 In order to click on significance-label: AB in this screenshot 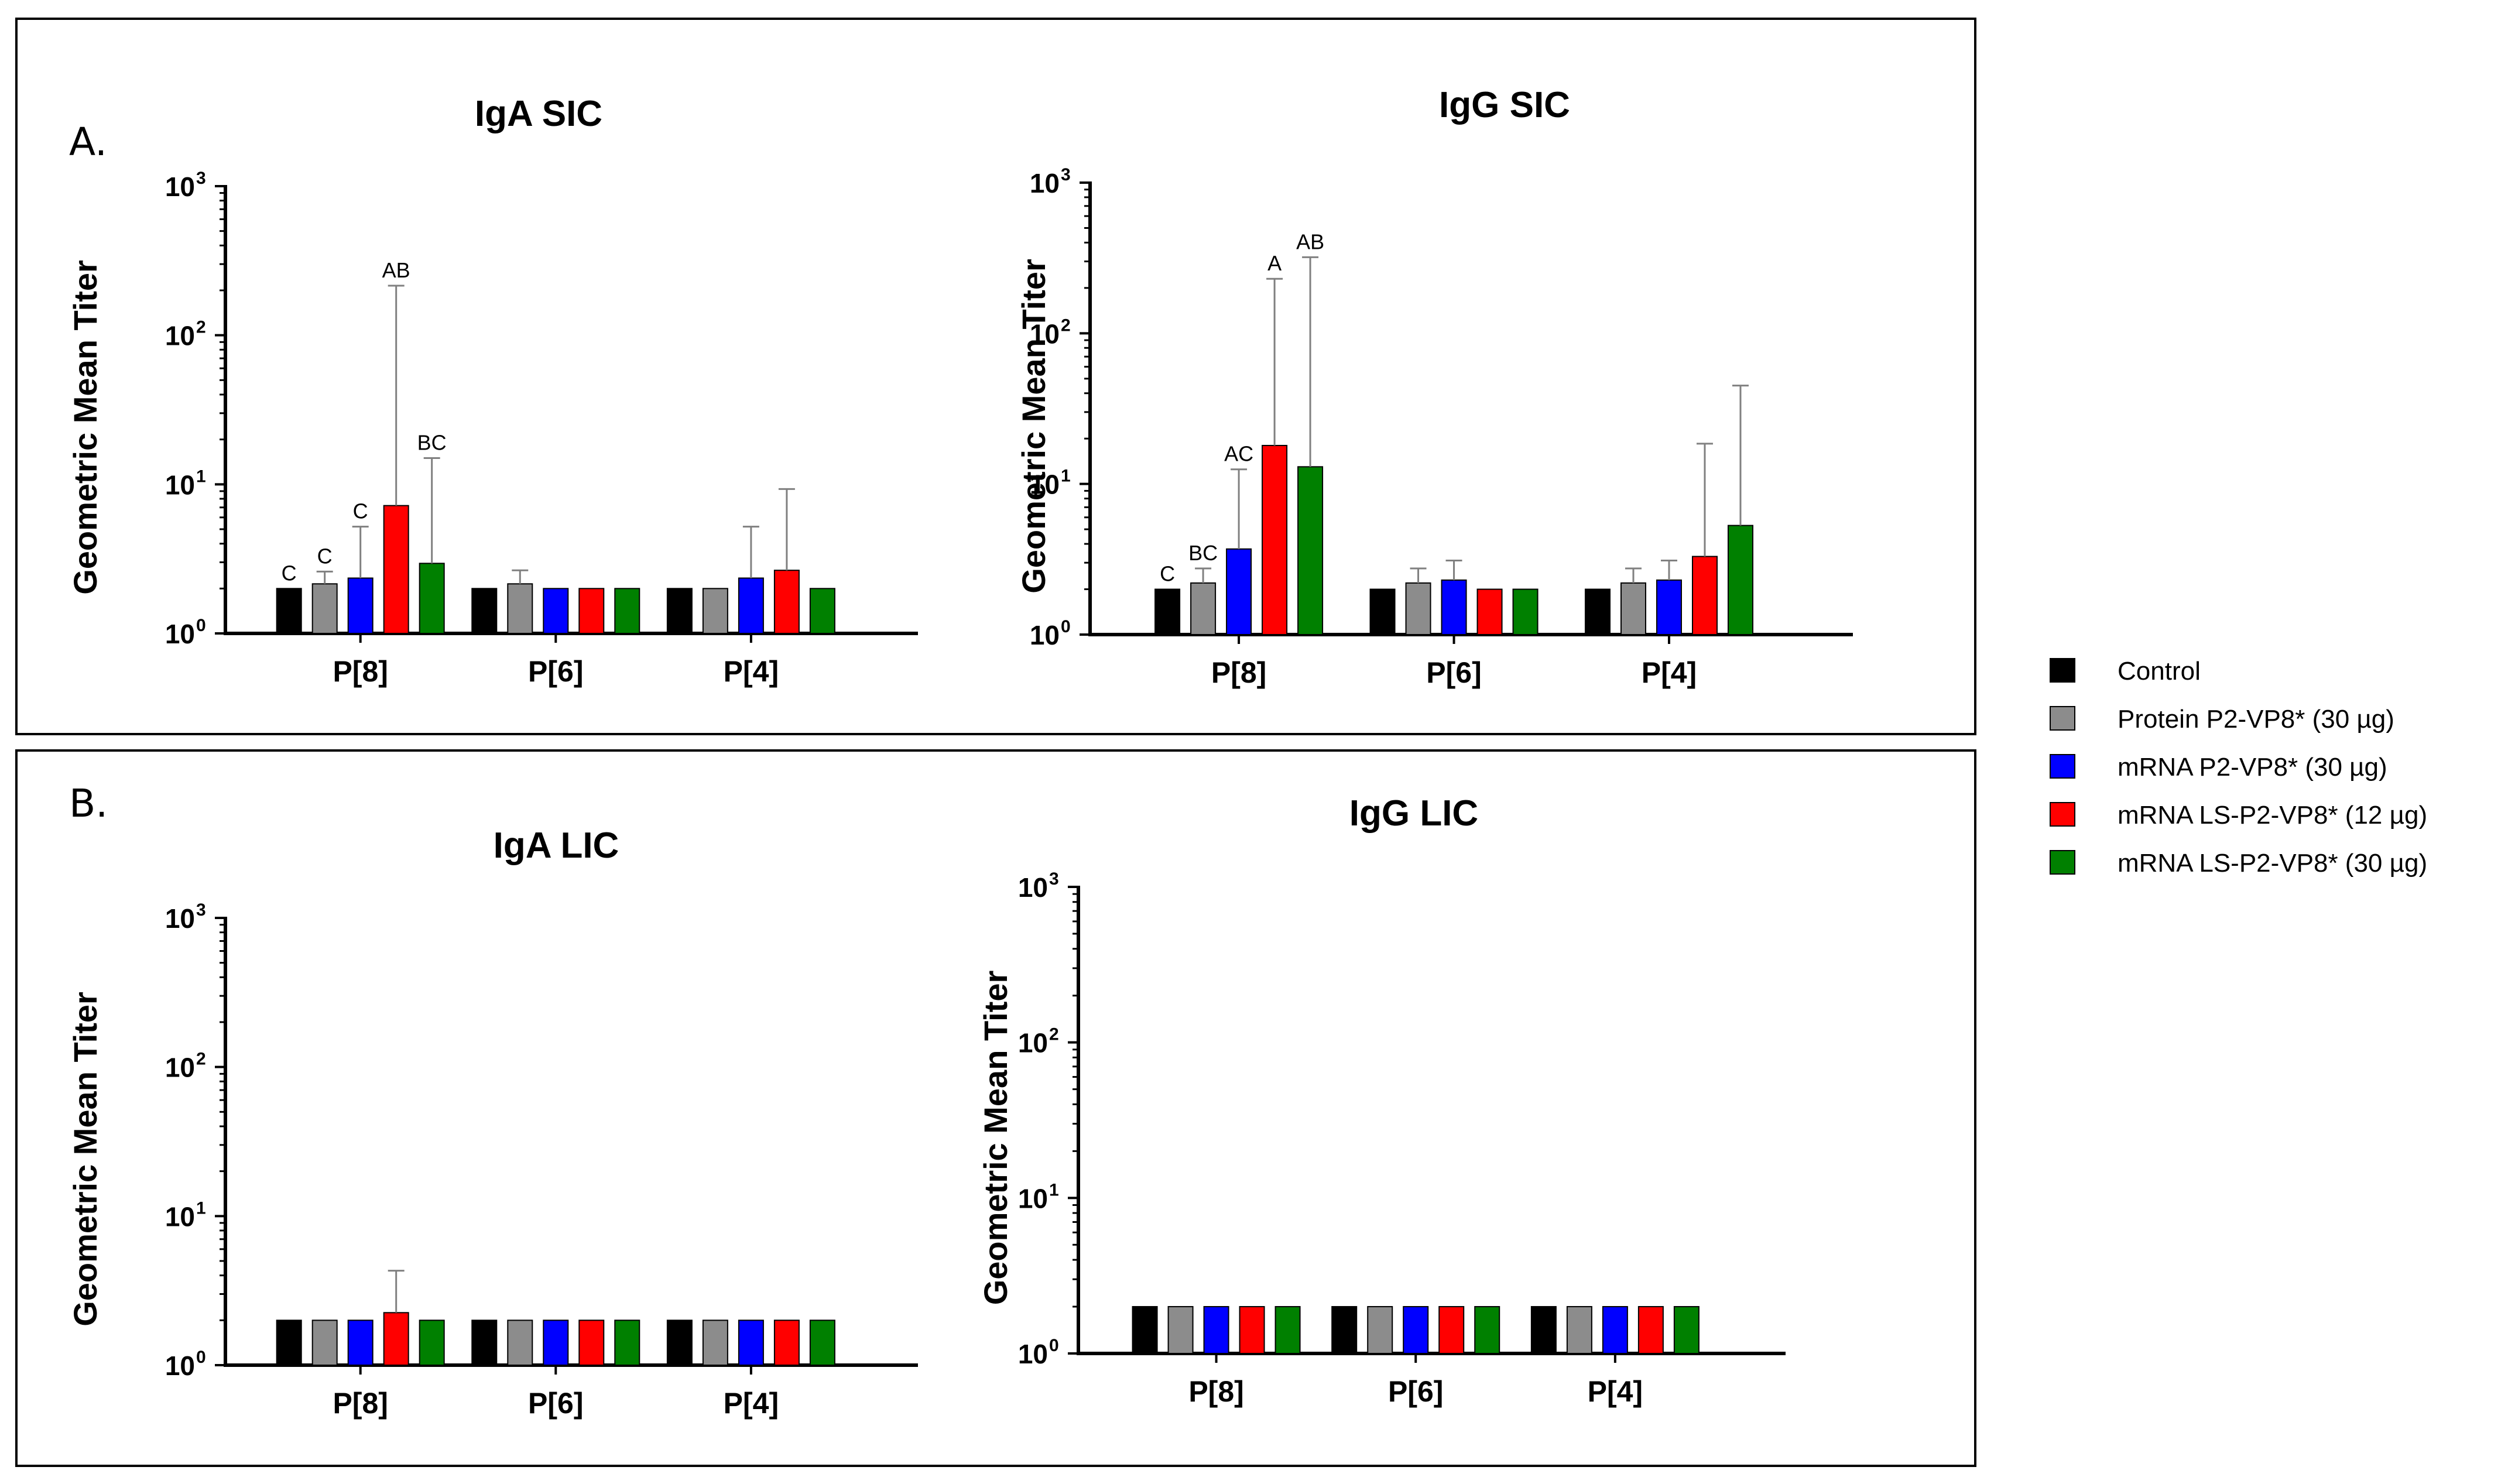, I will do `click(396, 270)`.